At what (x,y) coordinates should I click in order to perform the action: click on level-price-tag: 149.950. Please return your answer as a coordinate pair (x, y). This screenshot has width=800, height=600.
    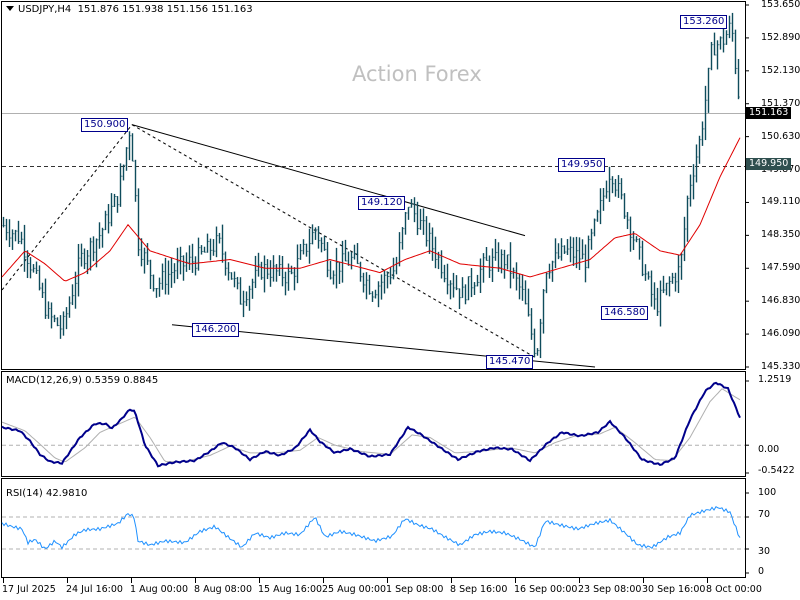
    Looking at the image, I should click on (769, 164).